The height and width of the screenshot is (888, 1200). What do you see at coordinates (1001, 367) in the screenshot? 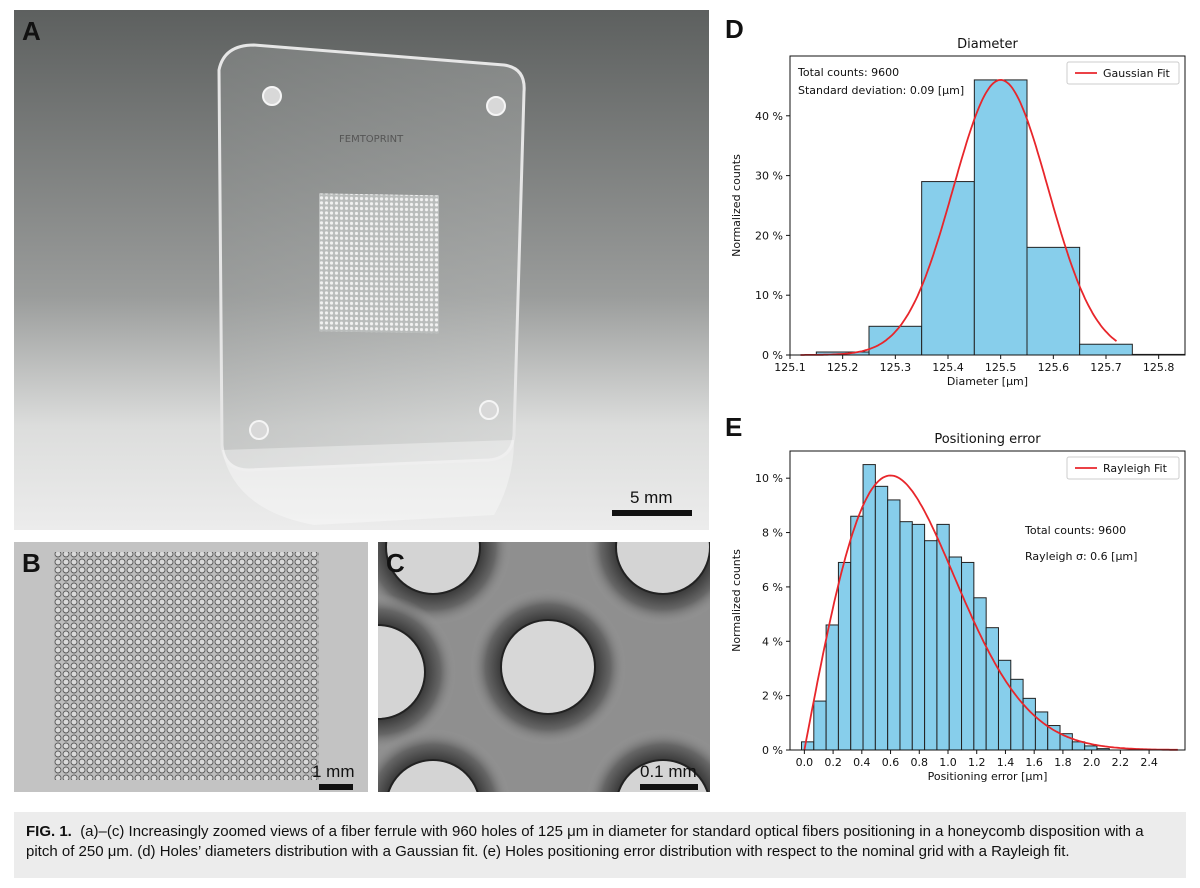
I see `x-tick-label: 125.5` at bounding box center [1001, 367].